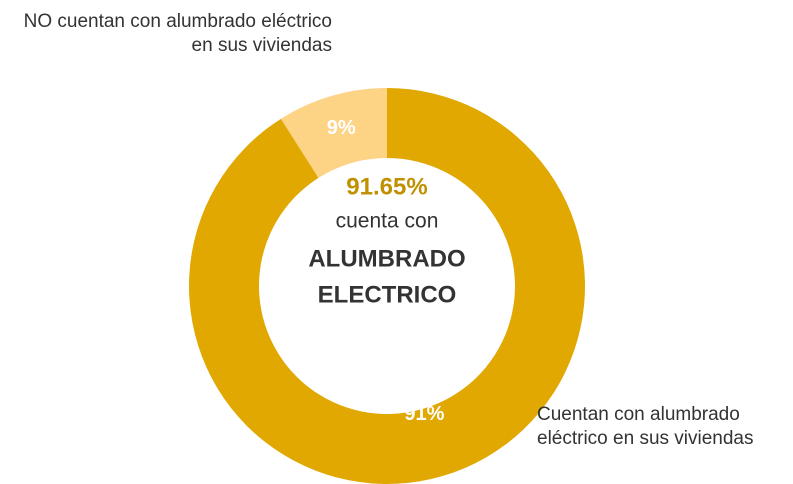  What do you see at coordinates (386, 186) in the screenshot?
I see `center-percent: 91.65%` at bounding box center [386, 186].